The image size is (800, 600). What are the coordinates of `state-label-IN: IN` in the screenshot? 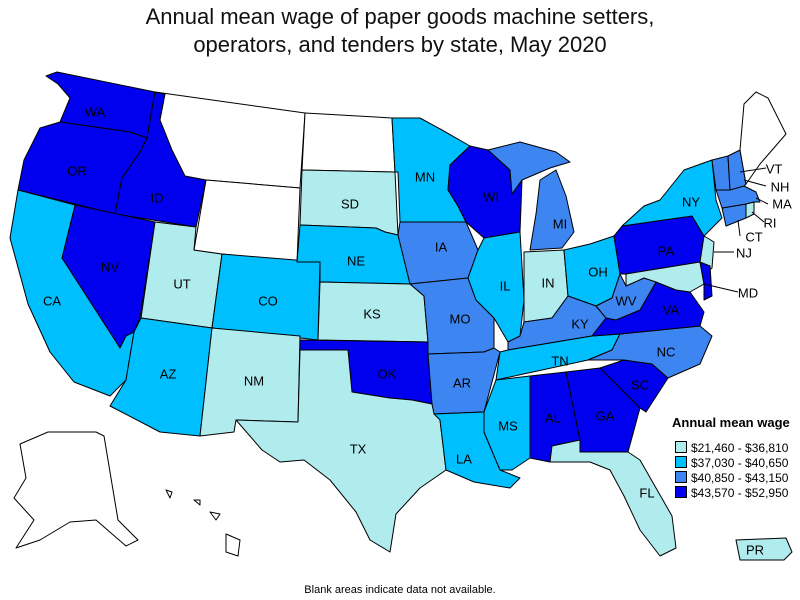 It's located at (548, 282).